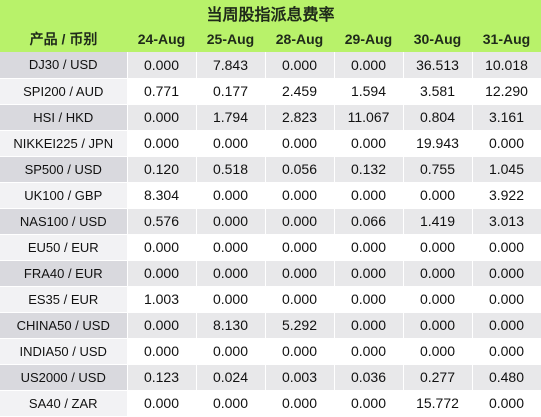 Image resolution: width=541 pixels, height=417 pixels. What do you see at coordinates (64, 377) in the screenshot?
I see `row-product-name: US2000 / USD` at bounding box center [64, 377].